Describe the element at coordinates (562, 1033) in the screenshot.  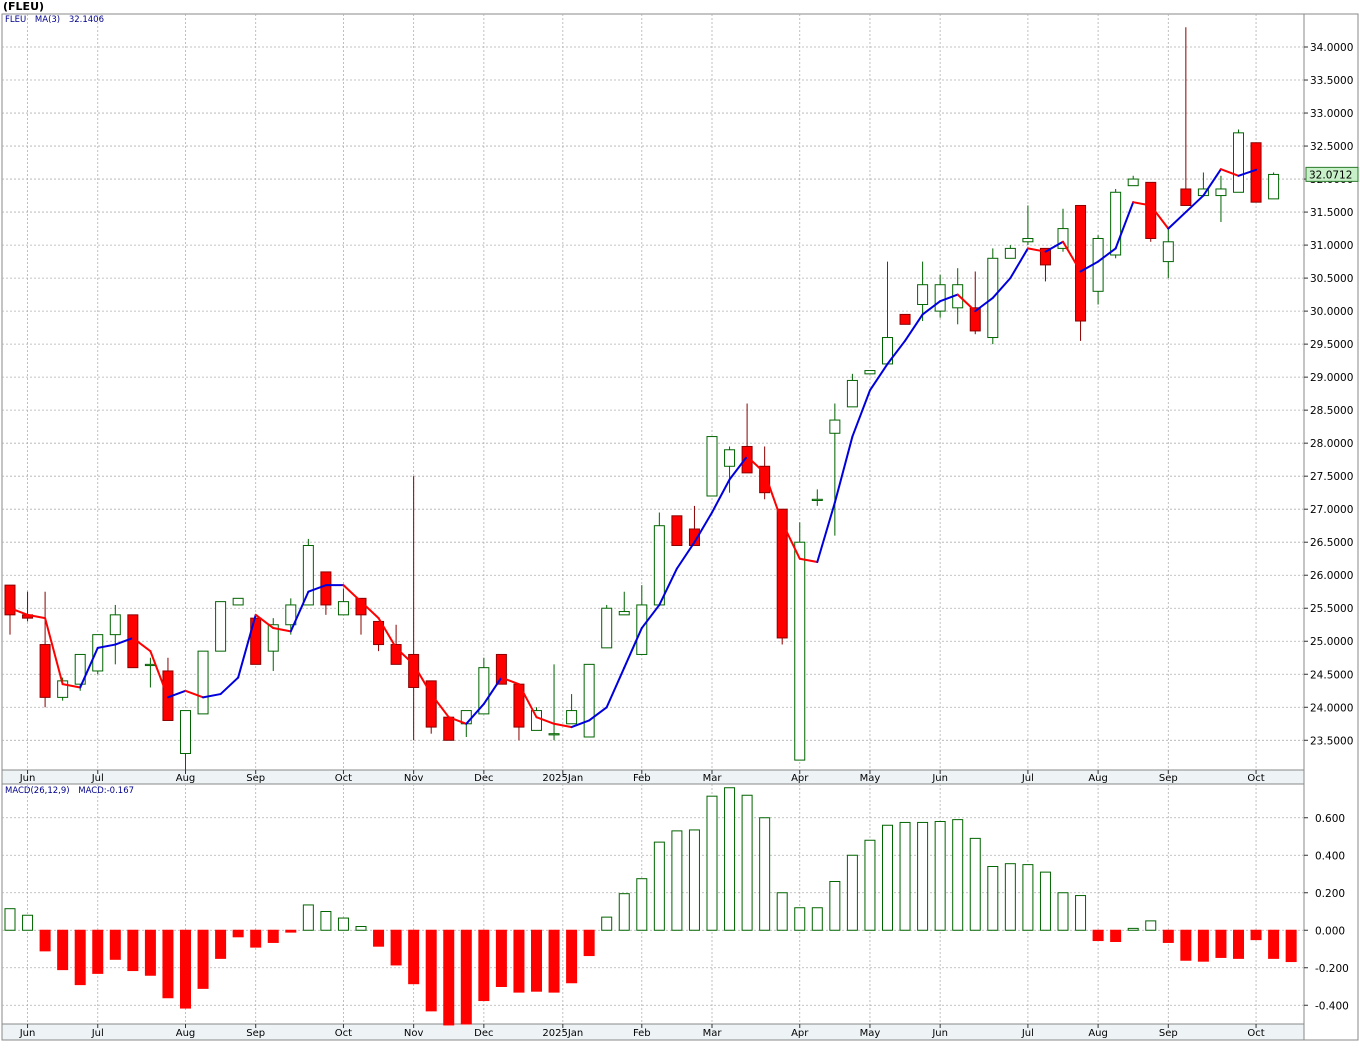
I see `x-tick-label-2025jan: 2025Jan` at that location.